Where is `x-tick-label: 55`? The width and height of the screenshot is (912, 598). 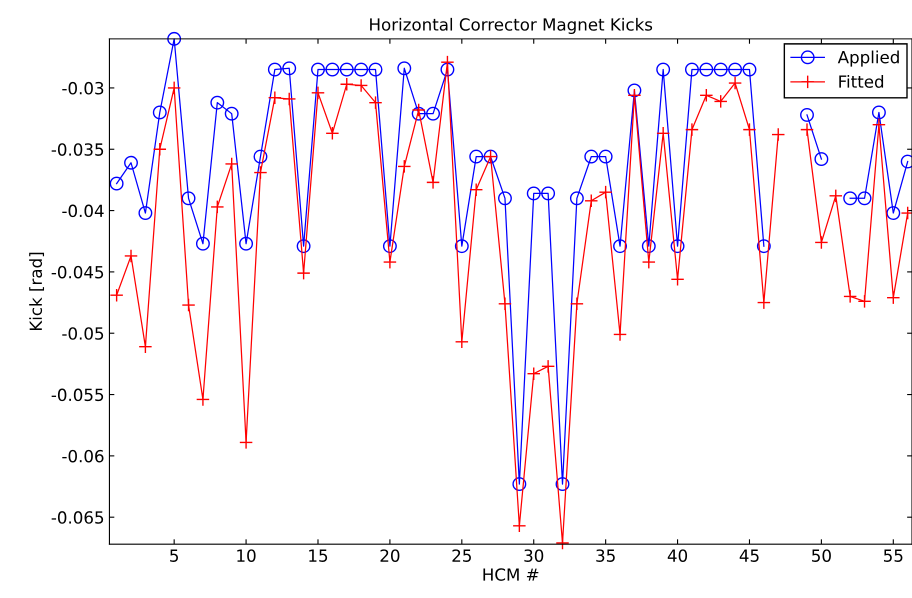 x-tick-label: 55 is located at coordinates (893, 556).